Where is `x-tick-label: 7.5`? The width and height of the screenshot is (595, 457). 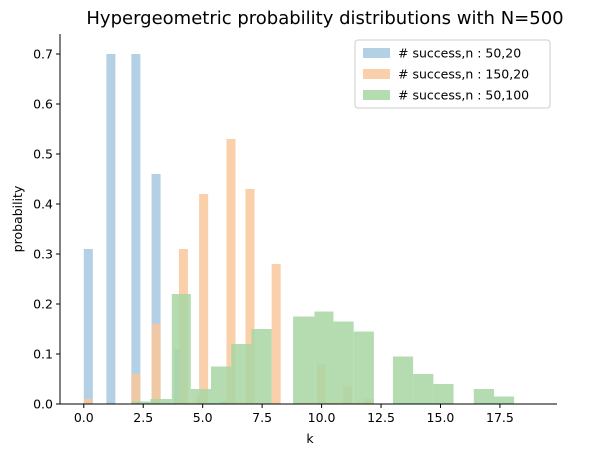
x-tick-label: 7.5 is located at coordinates (262, 417).